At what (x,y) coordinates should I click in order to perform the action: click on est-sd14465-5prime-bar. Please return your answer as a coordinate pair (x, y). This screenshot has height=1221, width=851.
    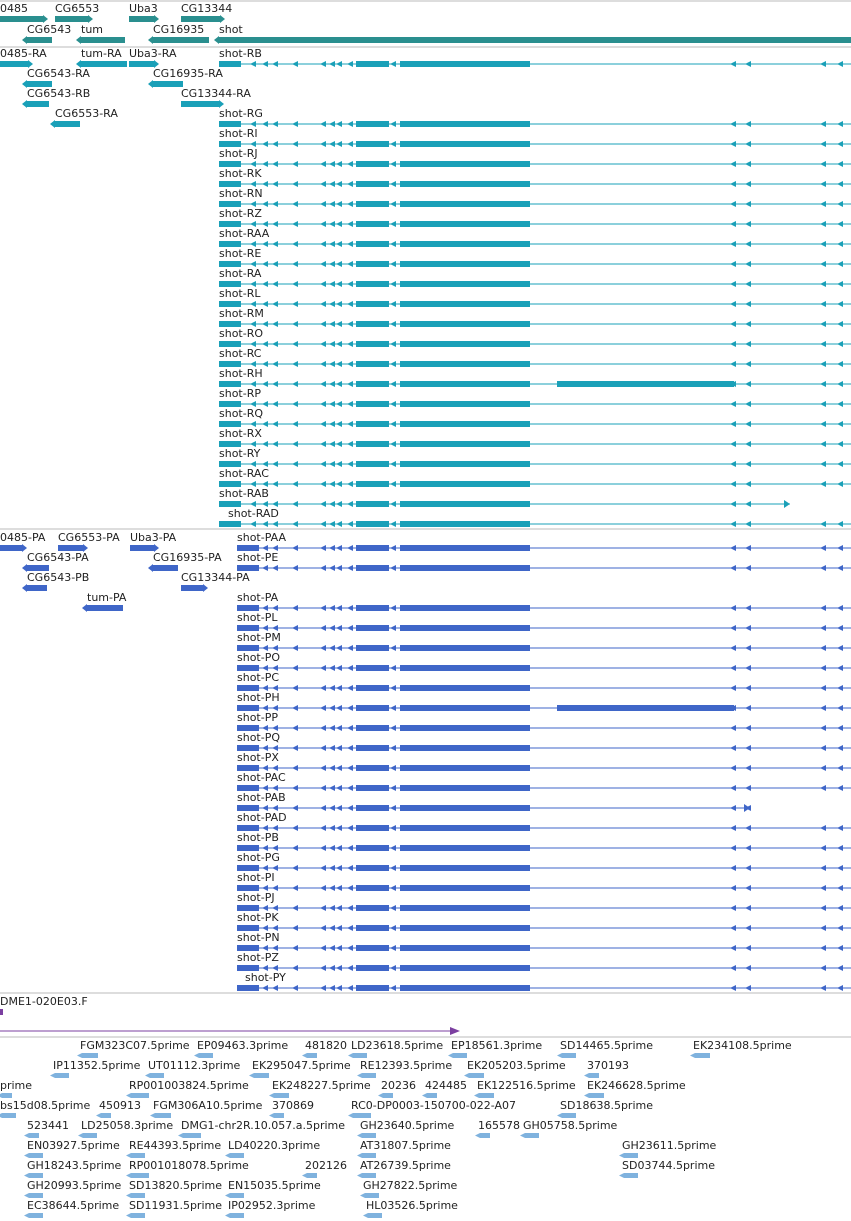
    Looking at the image, I should click on (569, 1055).